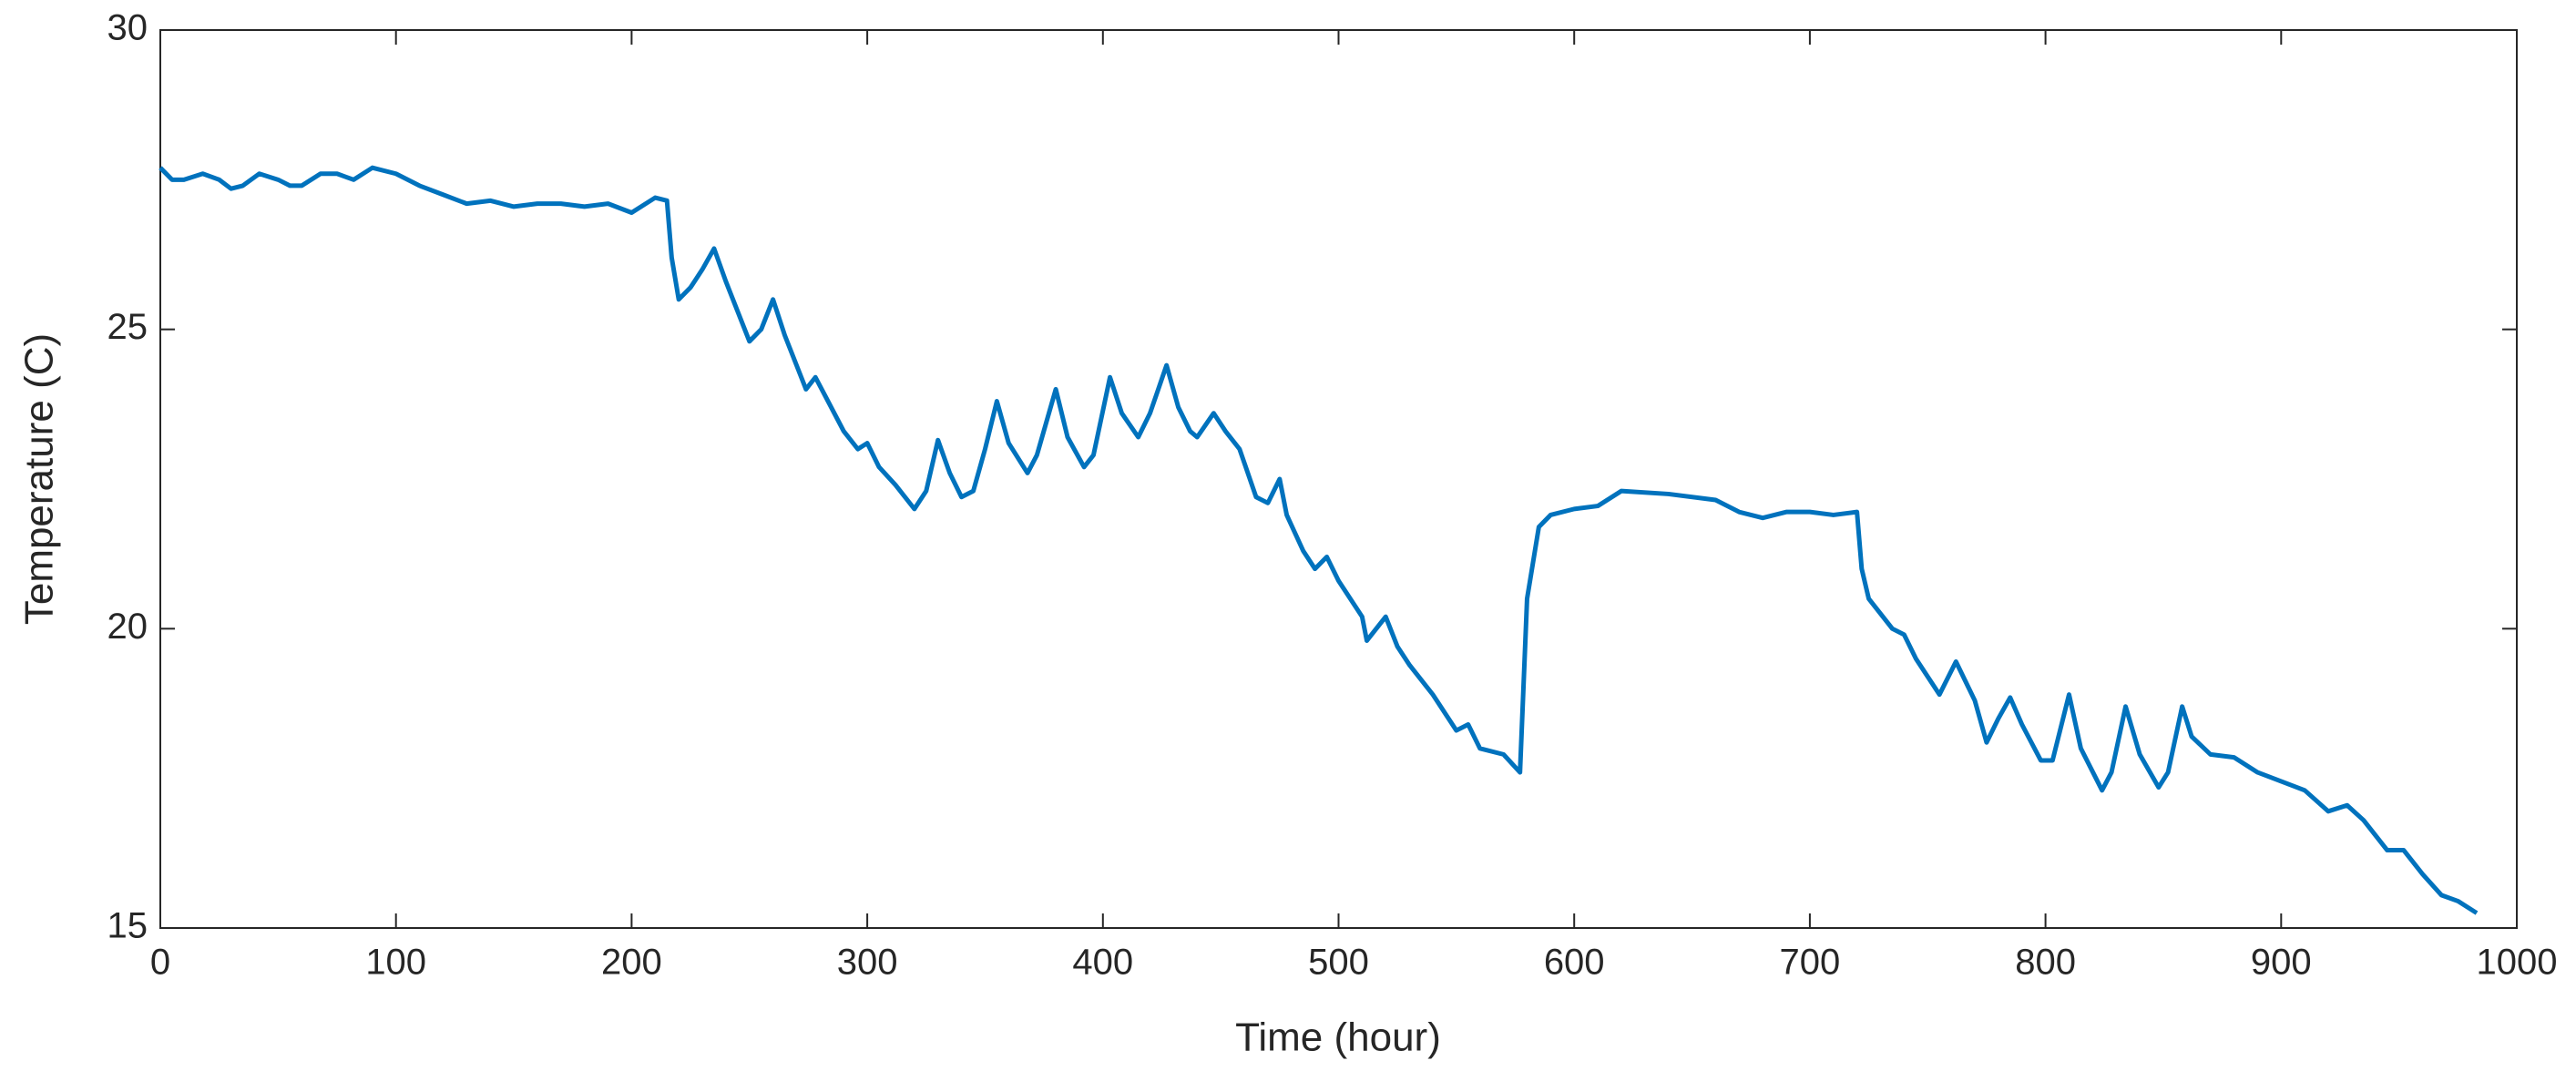  Describe the element at coordinates (2045, 963) in the screenshot. I see `x-tick-label: 800` at that location.